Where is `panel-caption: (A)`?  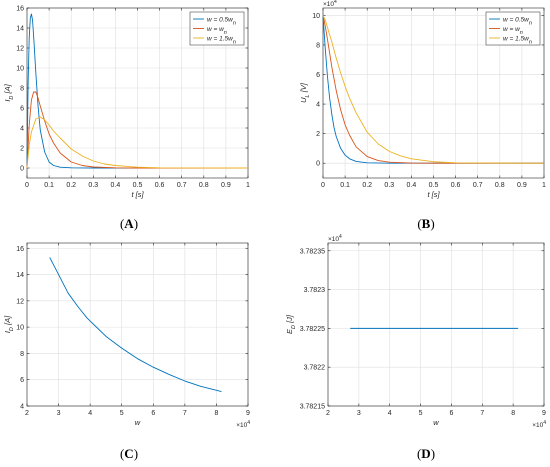
panel-caption: (A) is located at coordinates (129, 223).